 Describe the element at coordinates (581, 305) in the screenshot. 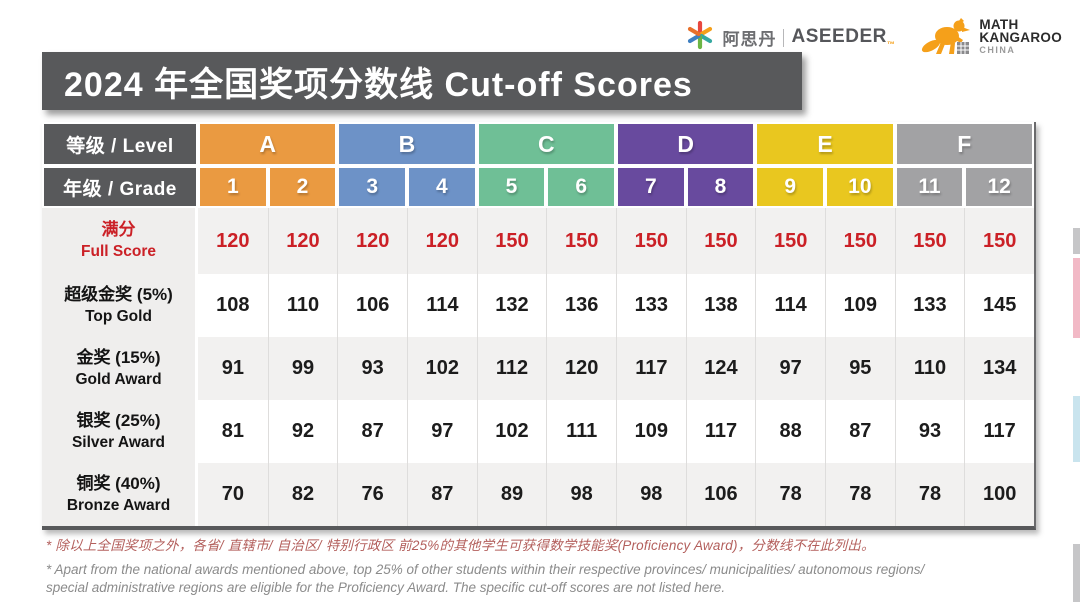

I see `score-cell: 136` at that location.